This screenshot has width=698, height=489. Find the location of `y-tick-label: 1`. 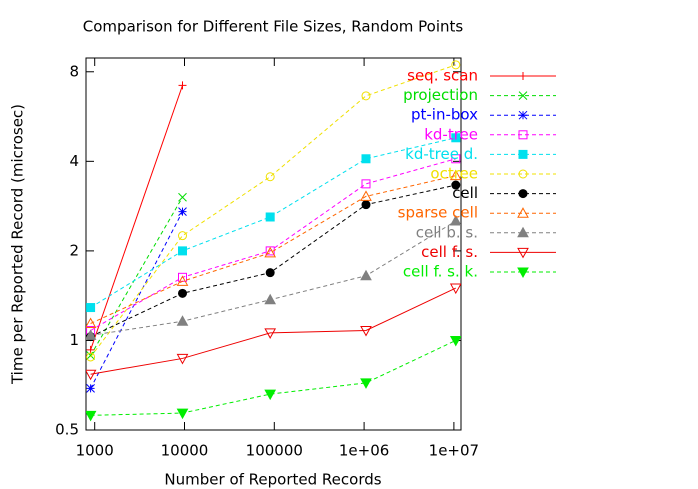

y-tick-label: 1 is located at coordinates (74, 340).